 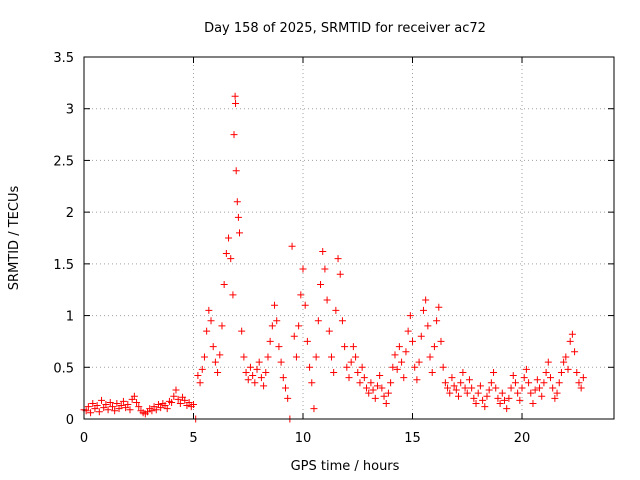 What do you see at coordinates (63, 58) in the screenshot?
I see `y-tick-label: 3.5` at bounding box center [63, 58].